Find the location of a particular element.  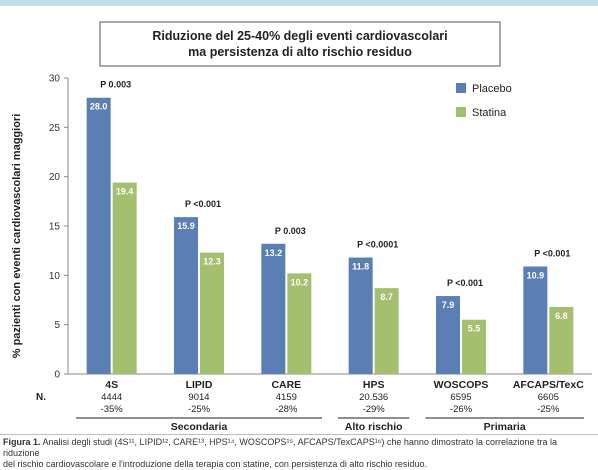

bar-value-label-placebo: 13.2 is located at coordinates (274, 253).